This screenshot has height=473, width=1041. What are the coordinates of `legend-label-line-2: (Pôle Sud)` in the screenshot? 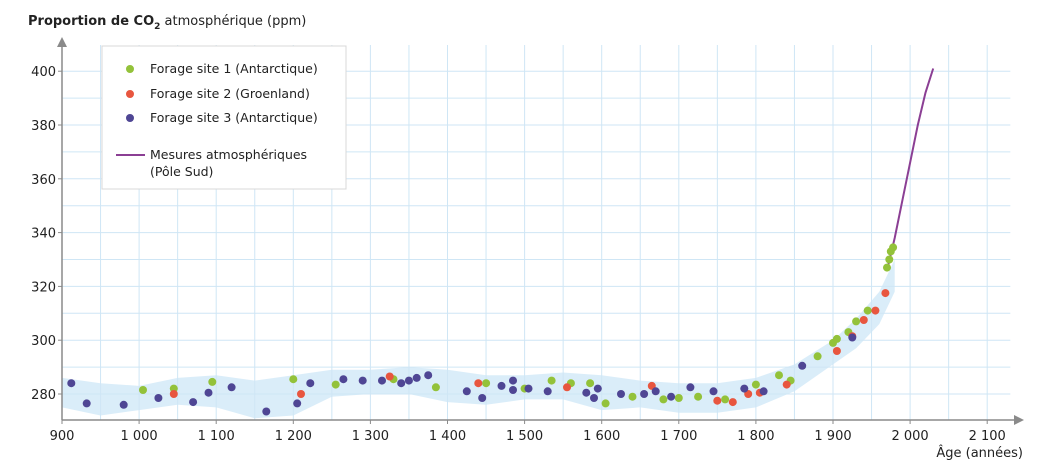 It's located at (181, 171).